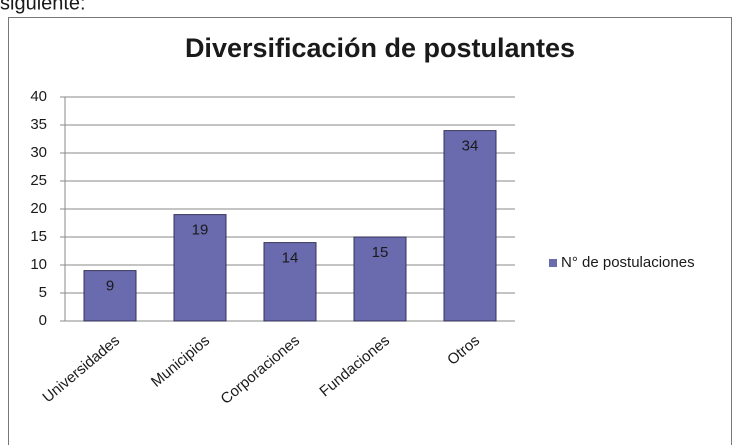 Image resolution: width=740 pixels, height=445 pixels. I want to click on y-tick-label: 40, so click(38, 96).